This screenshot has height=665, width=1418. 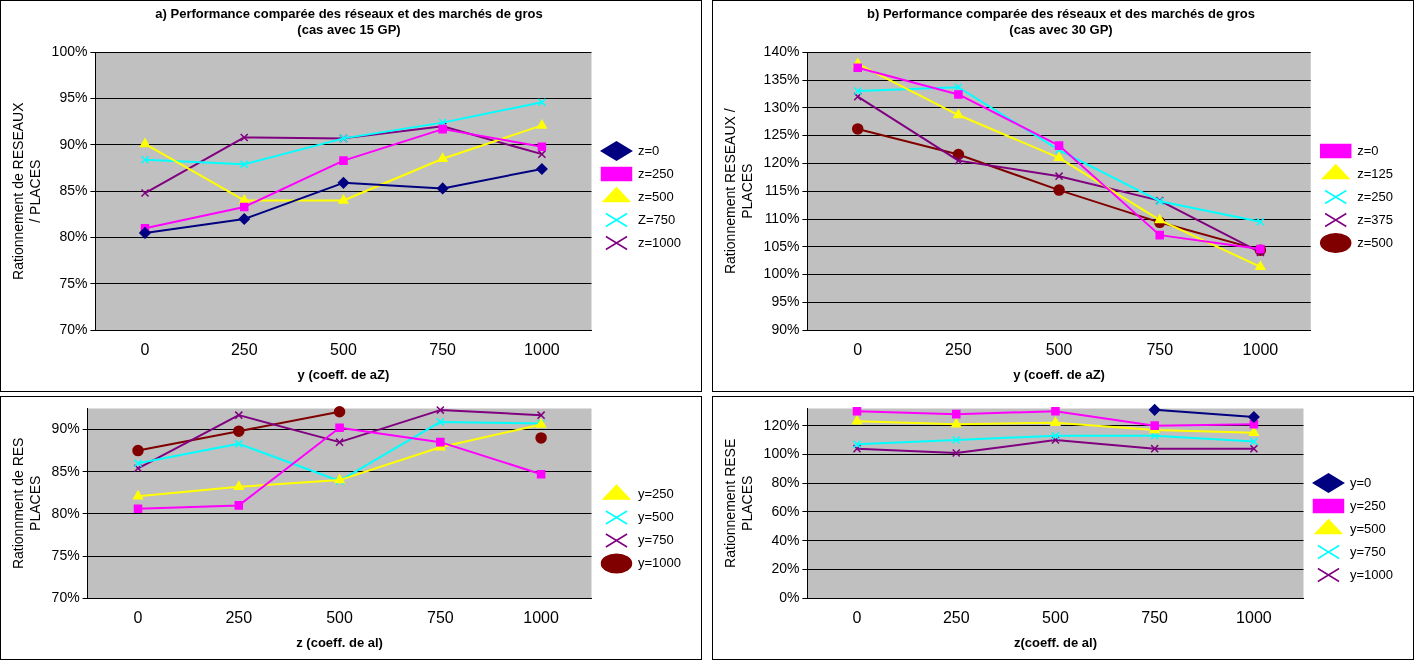 I want to click on y-tick-label: 135%, so click(x=781, y=78).